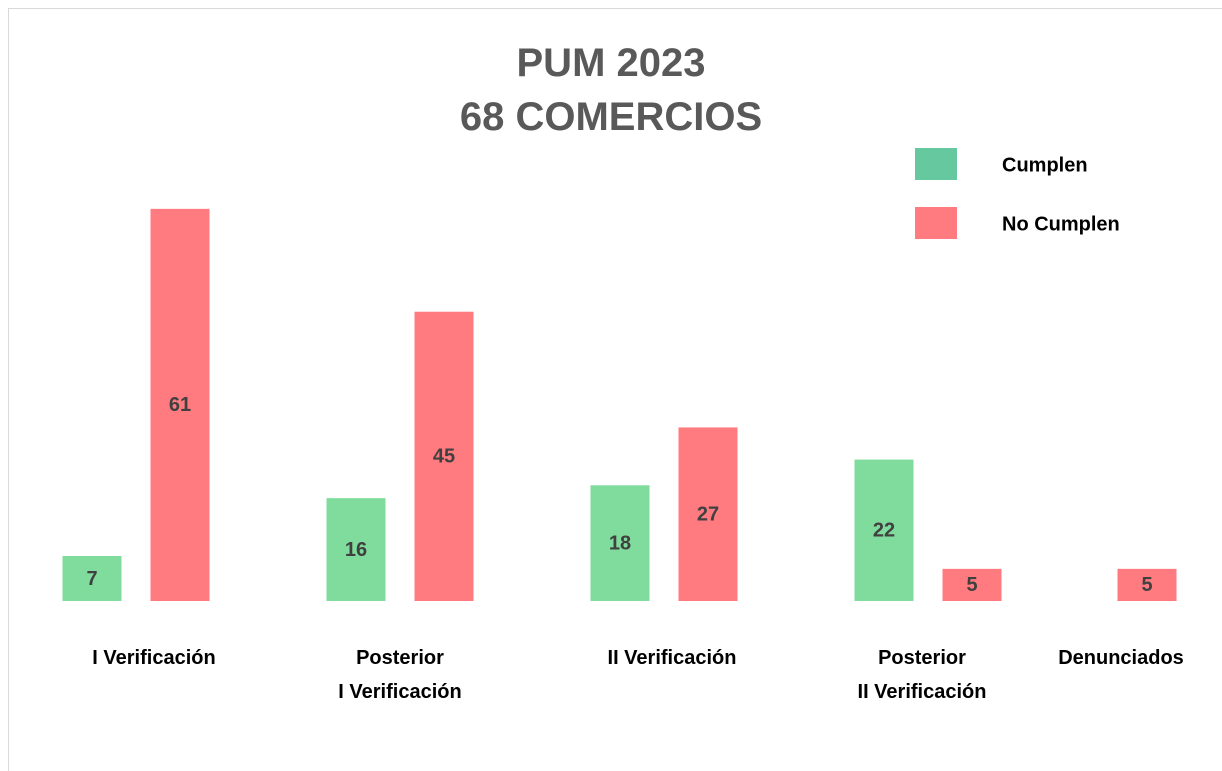 The height and width of the screenshot is (771, 1222). What do you see at coordinates (672, 658) in the screenshot?
I see `x-tick-label: II Verificación` at bounding box center [672, 658].